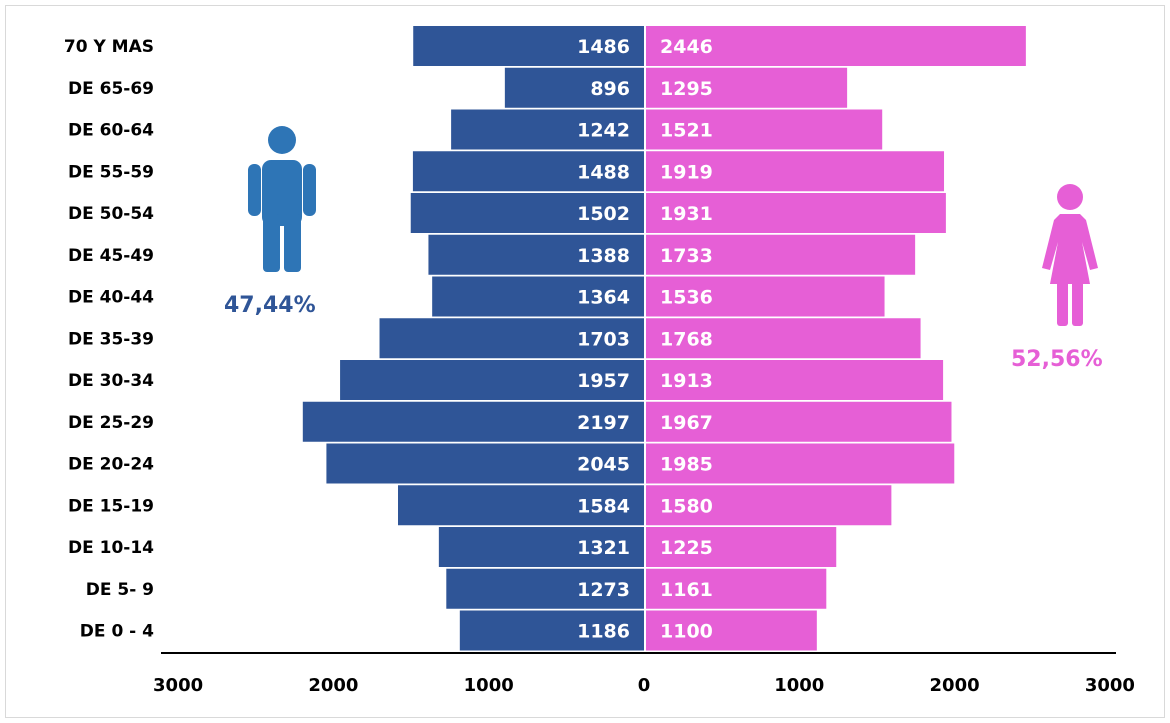 This screenshot has width=1170, height=723. What do you see at coordinates (603, 256) in the screenshot?
I see `data-label-left: 1388` at bounding box center [603, 256].